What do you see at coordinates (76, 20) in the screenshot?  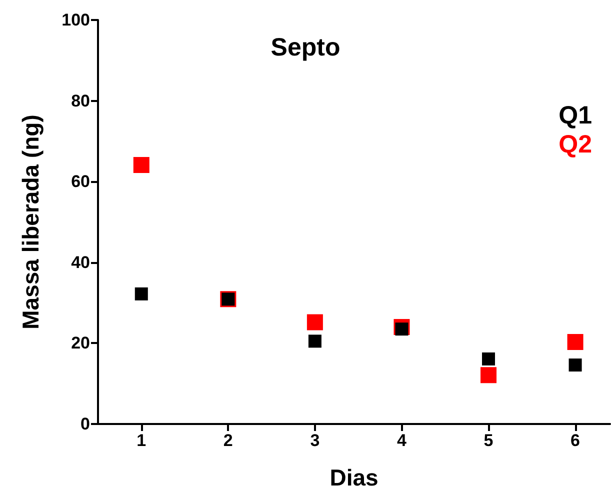 I see `y-tick-label: 100` at bounding box center [76, 20].